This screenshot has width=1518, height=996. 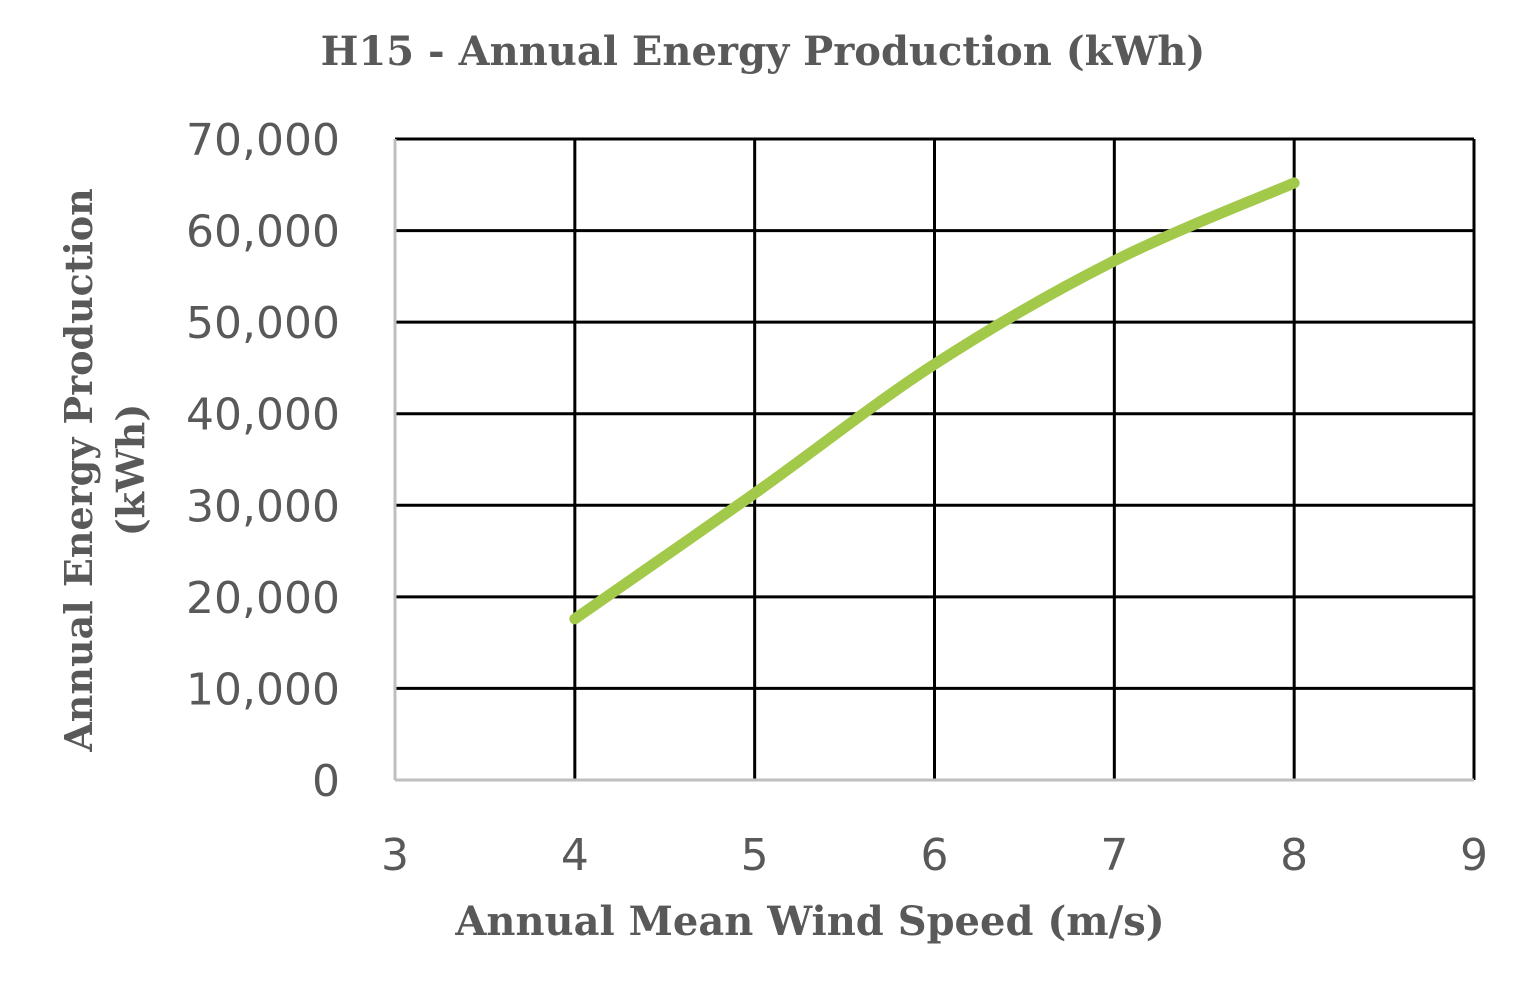 What do you see at coordinates (575, 855) in the screenshot?
I see `x-tick-label: 4` at bounding box center [575, 855].